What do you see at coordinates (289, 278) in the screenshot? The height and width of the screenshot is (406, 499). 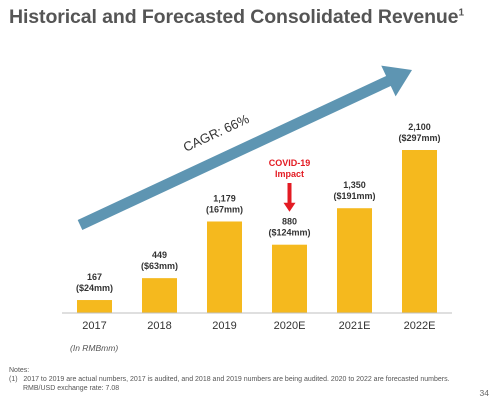 I see `bar-2020E` at bounding box center [289, 278].